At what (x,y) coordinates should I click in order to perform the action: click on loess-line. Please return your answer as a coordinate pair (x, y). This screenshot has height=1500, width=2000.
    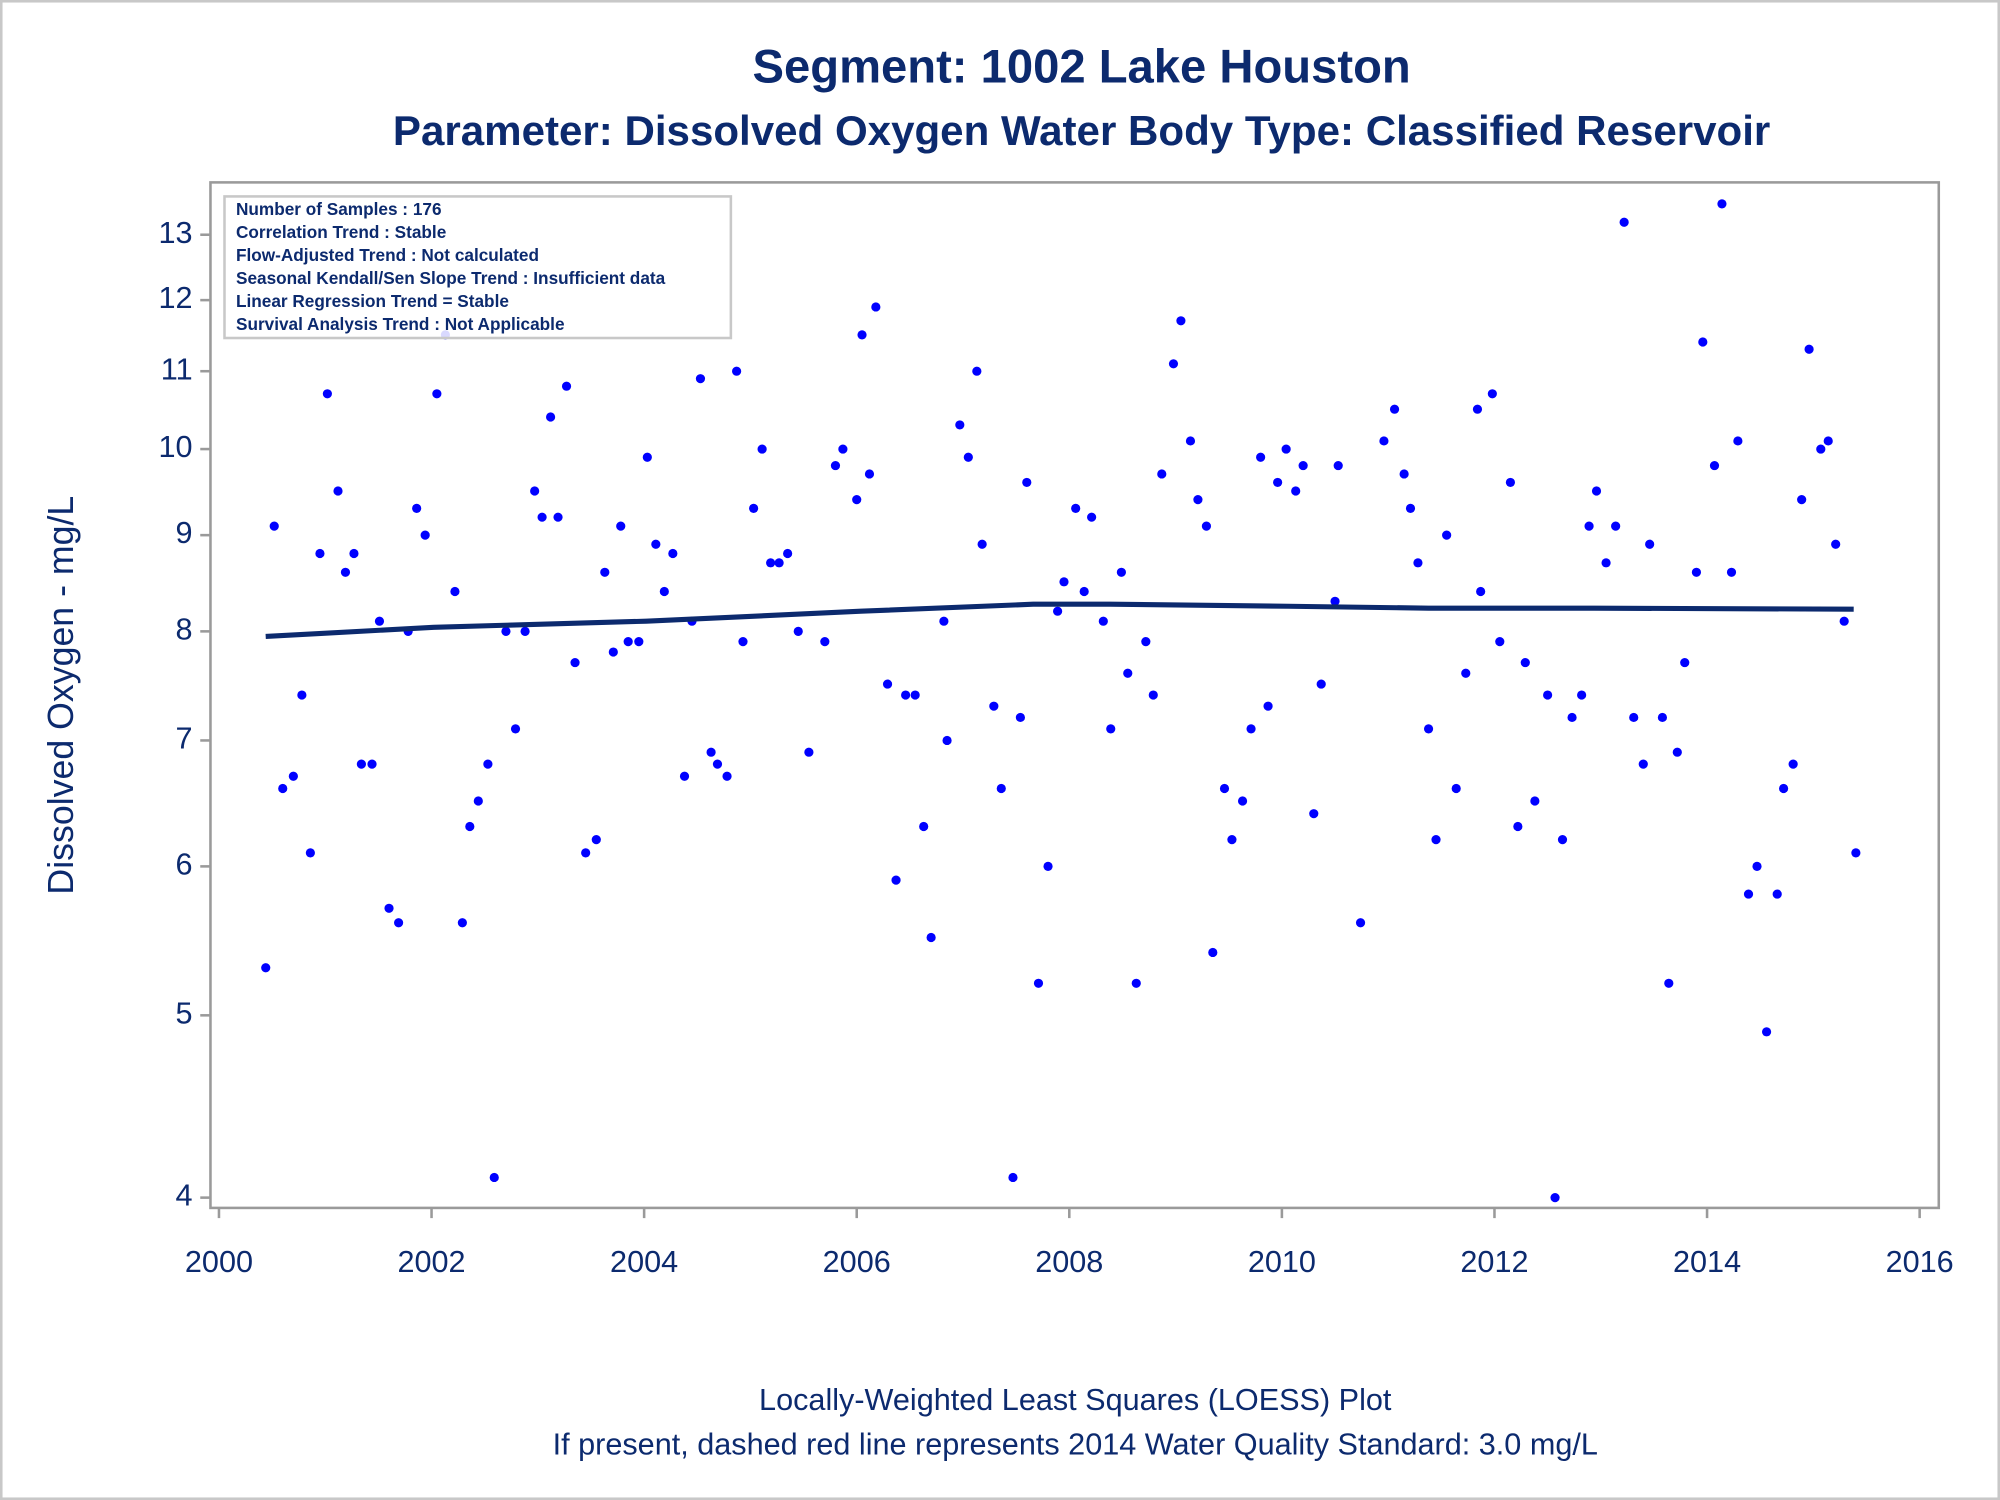
    Looking at the image, I should click on (1059, 620).